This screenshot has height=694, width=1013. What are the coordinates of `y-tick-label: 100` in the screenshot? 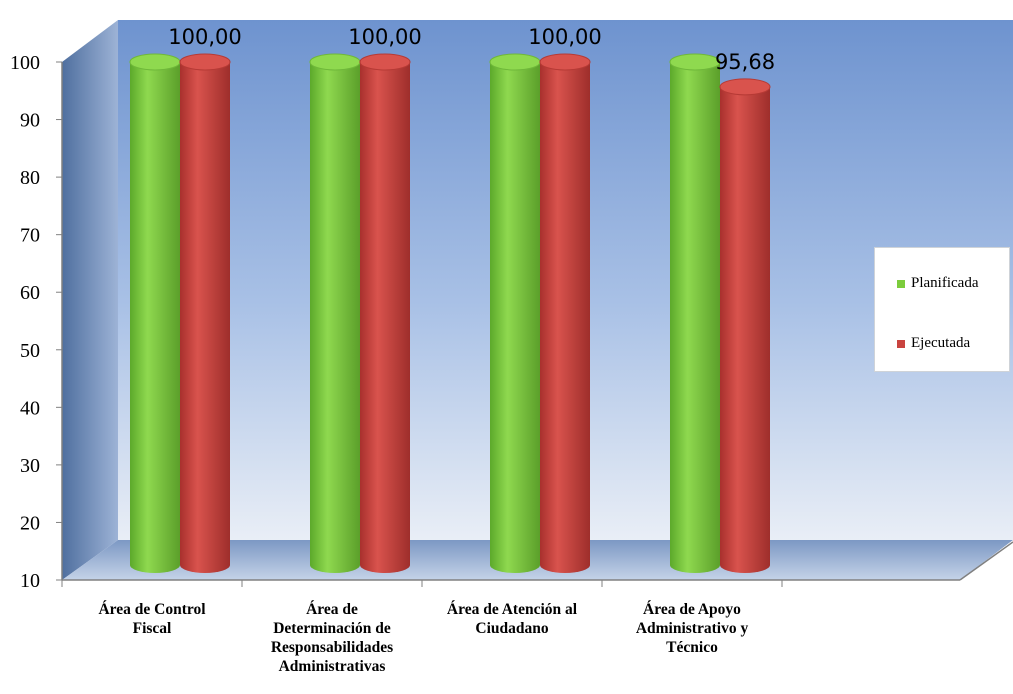 It's located at (25, 63).